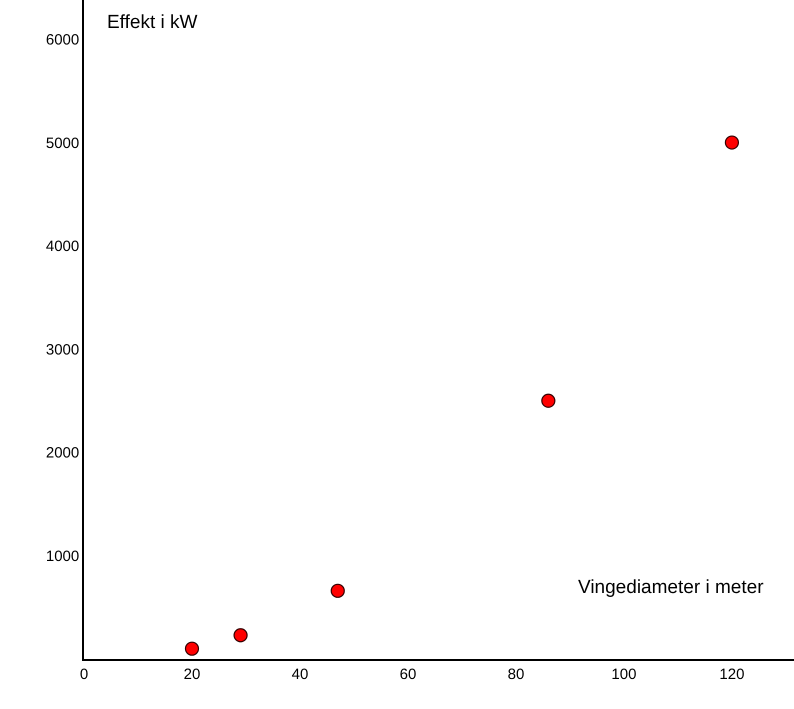  I want to click on x-tick-label: 60, so click(408, 674).